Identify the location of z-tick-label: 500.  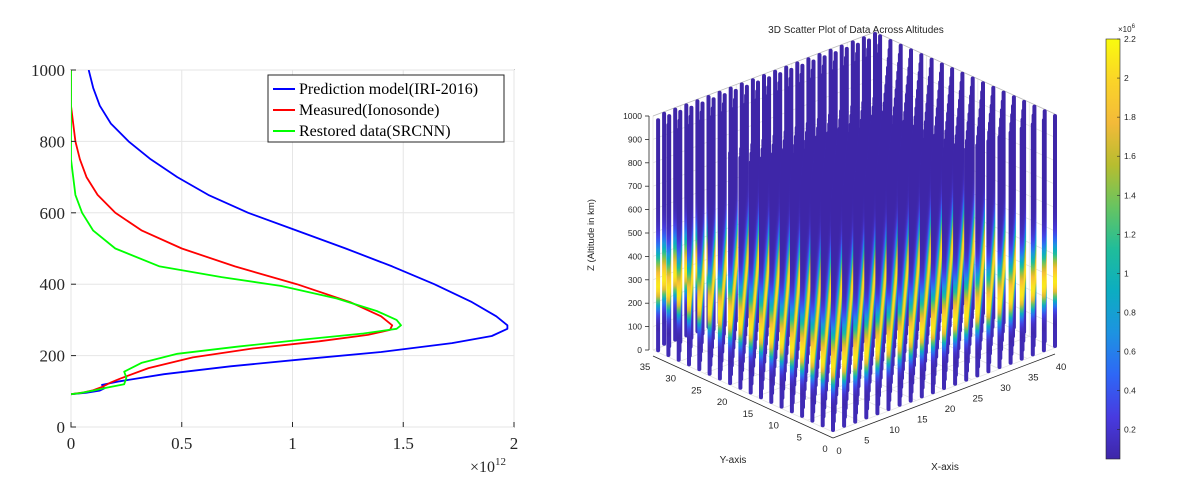
(635, 233).